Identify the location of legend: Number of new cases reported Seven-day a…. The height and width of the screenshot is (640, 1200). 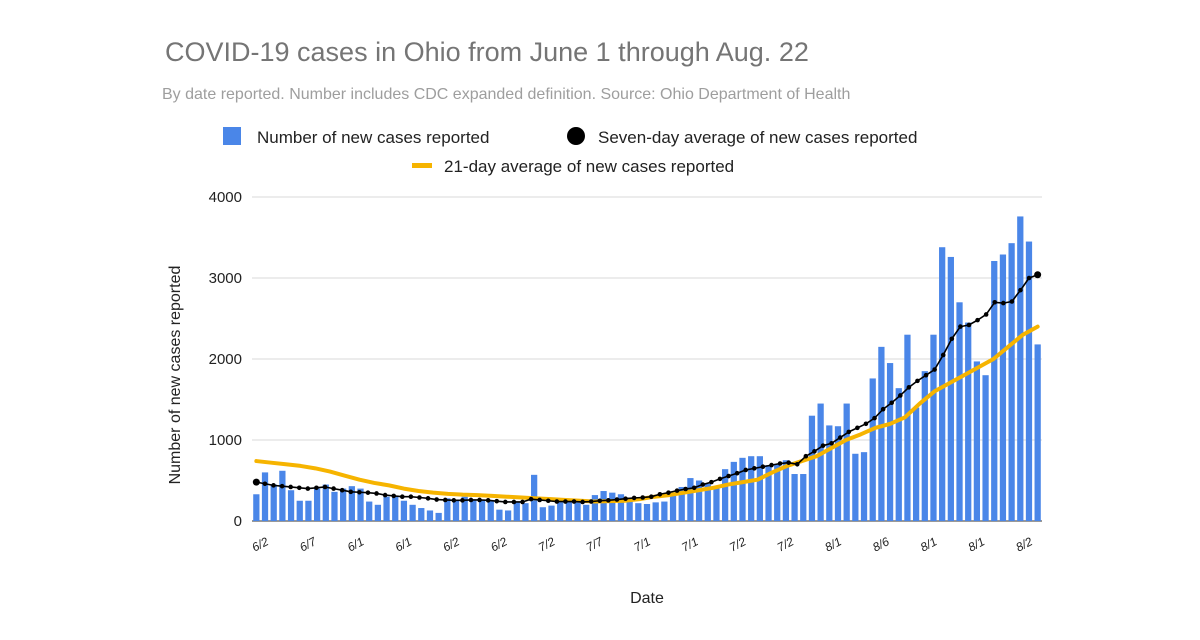
(570, 151).